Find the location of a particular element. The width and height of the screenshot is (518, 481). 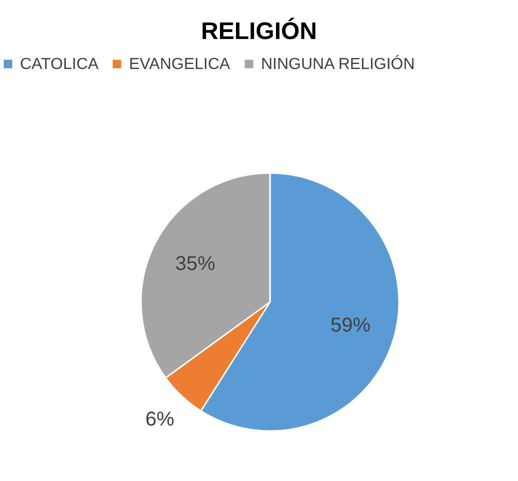

data-label: 6% is located at coordinates (159, 419).